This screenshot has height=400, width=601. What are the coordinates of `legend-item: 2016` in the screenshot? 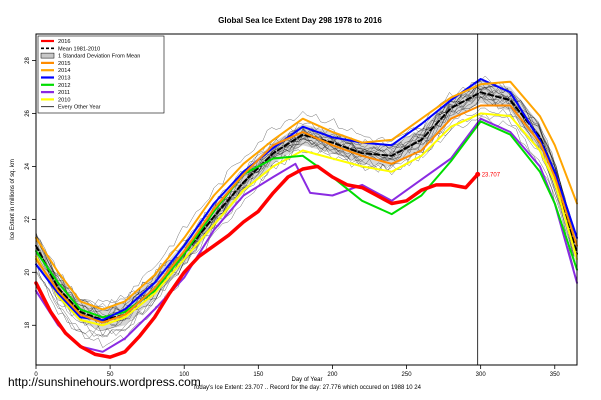 It's located at (55, 42).